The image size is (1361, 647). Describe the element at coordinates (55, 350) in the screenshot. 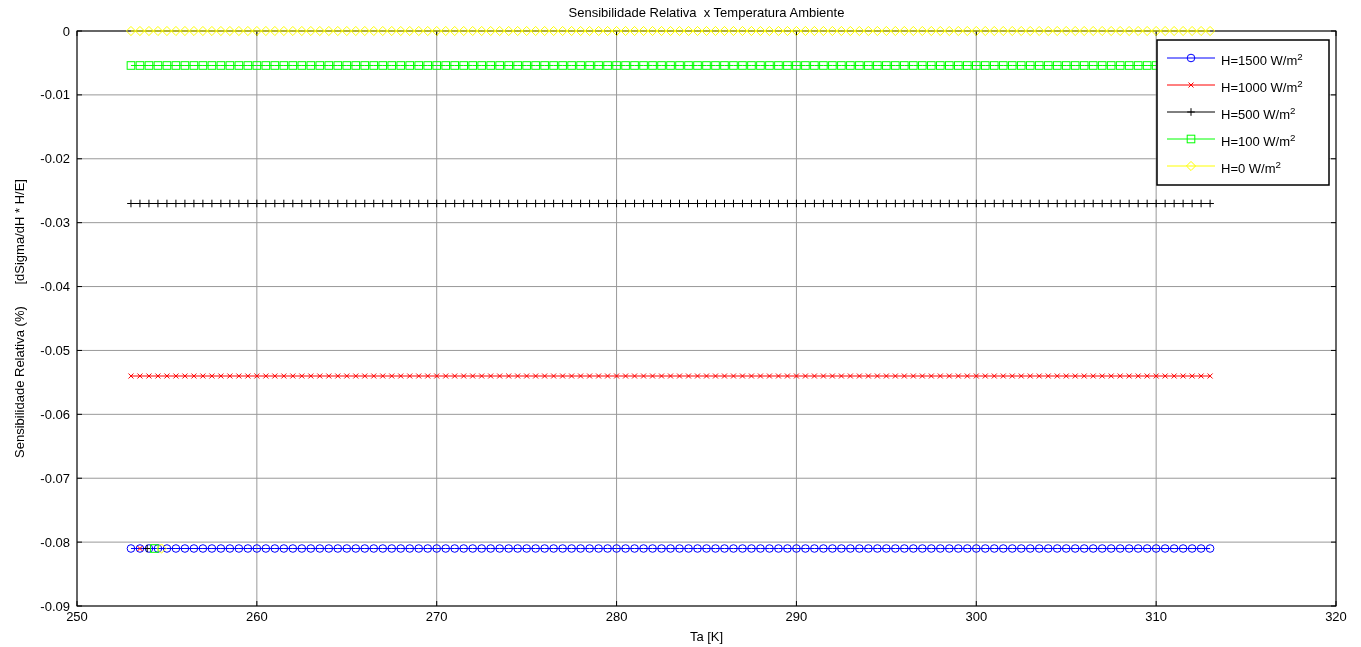

I see `y-tick-label: -0.05` at that location.